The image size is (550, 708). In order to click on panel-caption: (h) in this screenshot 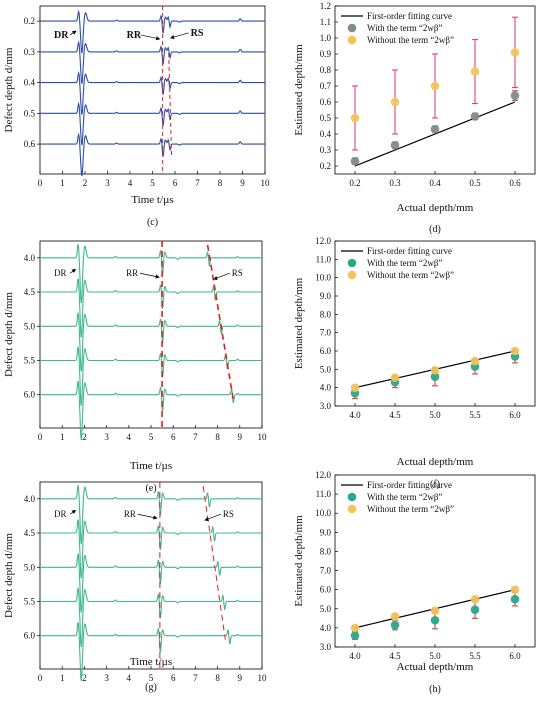, I will do `click(435, 689)`.